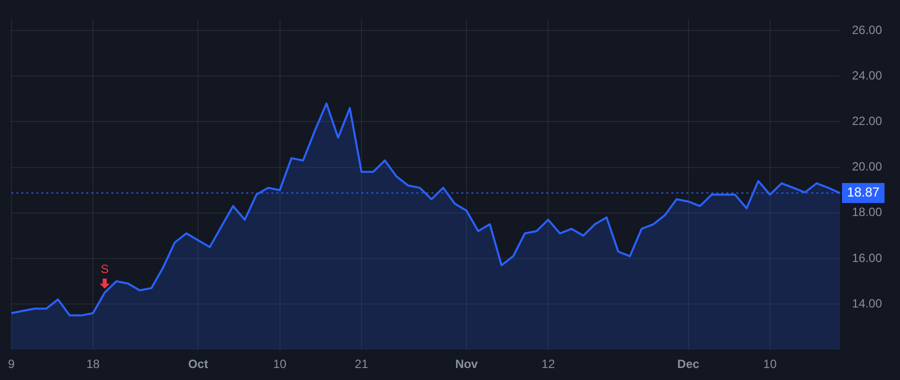 The height and width of the screenshot is (380, 900). I want to click on y-tick-label: 20.00, so click(867, 167).